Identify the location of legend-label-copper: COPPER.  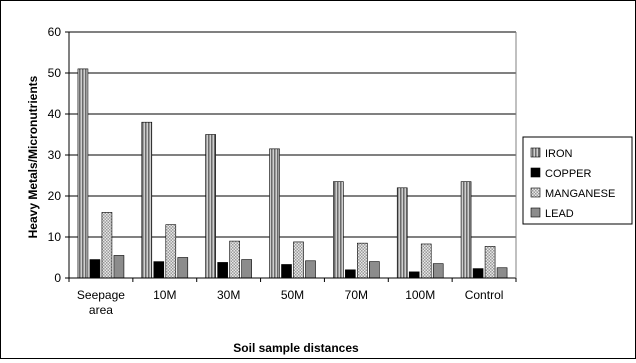
(568, 174).